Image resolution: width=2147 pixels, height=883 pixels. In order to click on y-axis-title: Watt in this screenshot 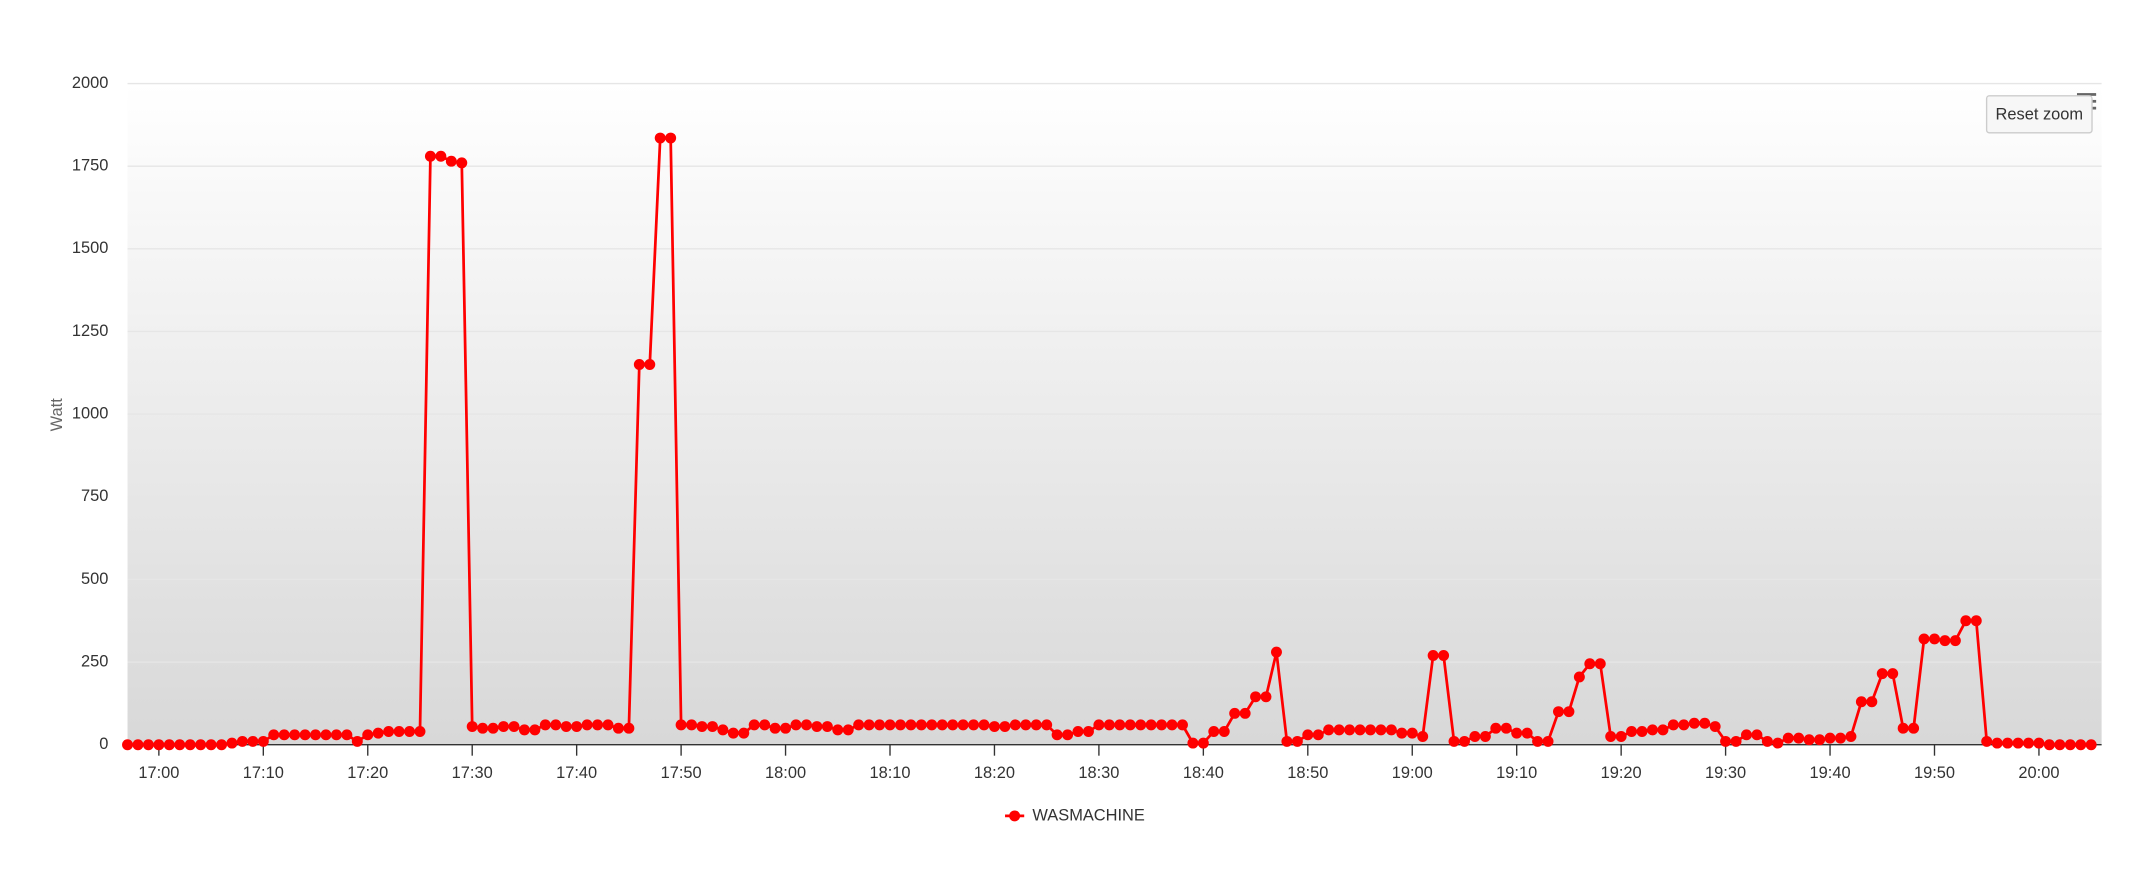, I will do `click(57, 415)`.